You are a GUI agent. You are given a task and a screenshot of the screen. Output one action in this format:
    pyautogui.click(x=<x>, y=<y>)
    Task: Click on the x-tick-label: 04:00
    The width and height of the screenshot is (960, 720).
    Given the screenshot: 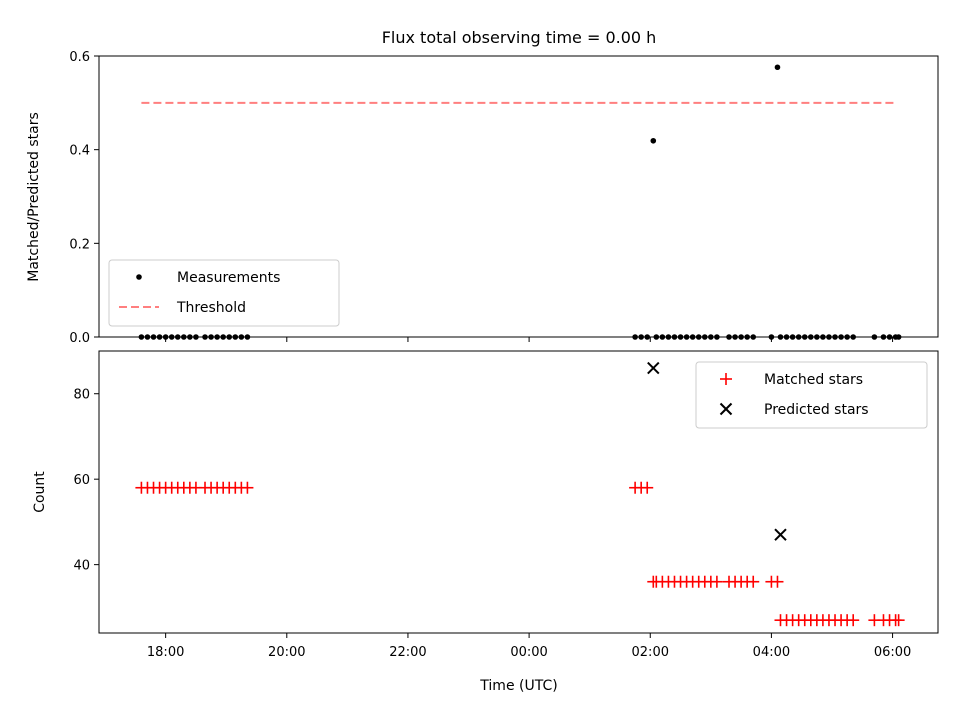 What is the action you would take?
    pyautogui.click(x=771, y=652)
    